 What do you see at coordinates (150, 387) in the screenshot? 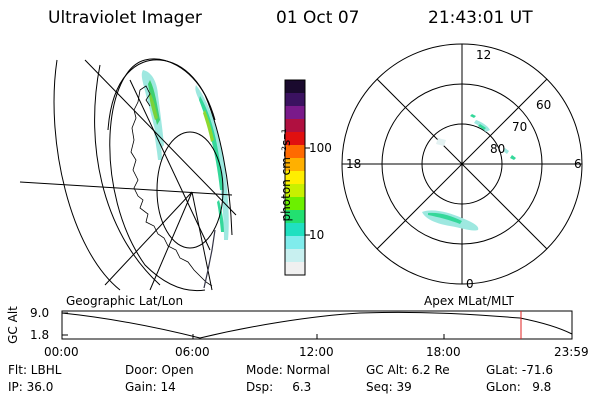
I see `info-gain: Gain: 14` at bounding box center [150, 387].